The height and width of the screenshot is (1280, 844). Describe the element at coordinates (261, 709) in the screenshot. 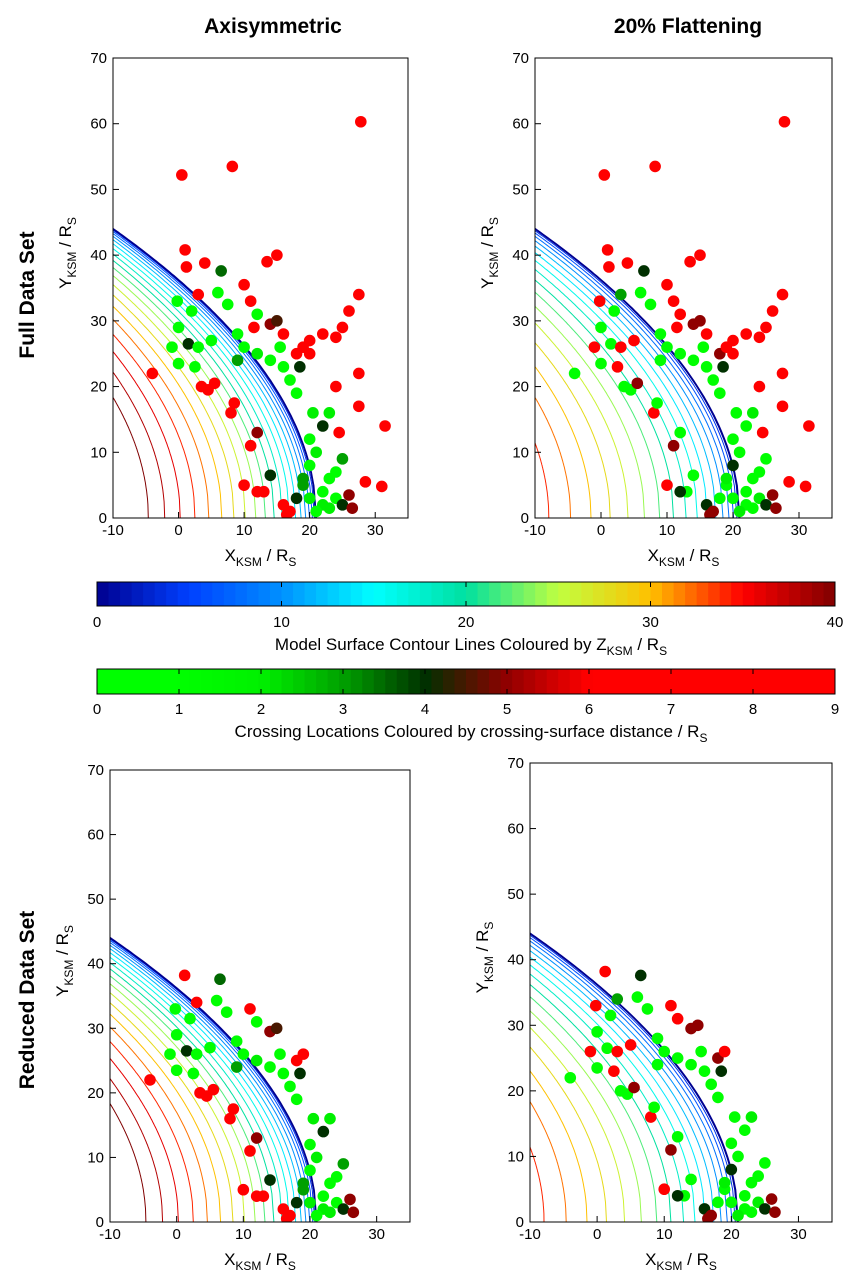

I see `colorbar-tick-label: 2` at that location.